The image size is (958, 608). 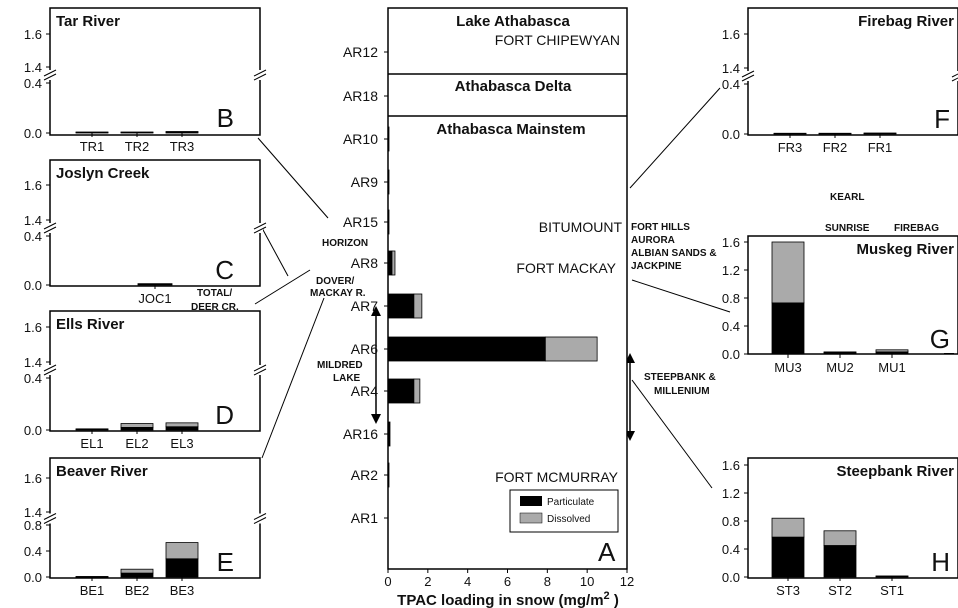 I want to click on annotation-total-2: DEER CR., so click(x=215, y=307).